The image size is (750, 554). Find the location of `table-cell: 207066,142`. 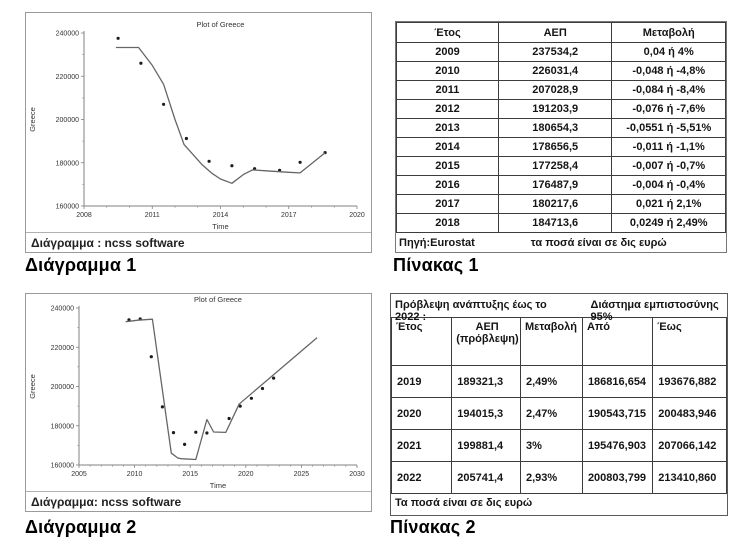

table-cell: 207066,142 is located at coordinates (689, 445).